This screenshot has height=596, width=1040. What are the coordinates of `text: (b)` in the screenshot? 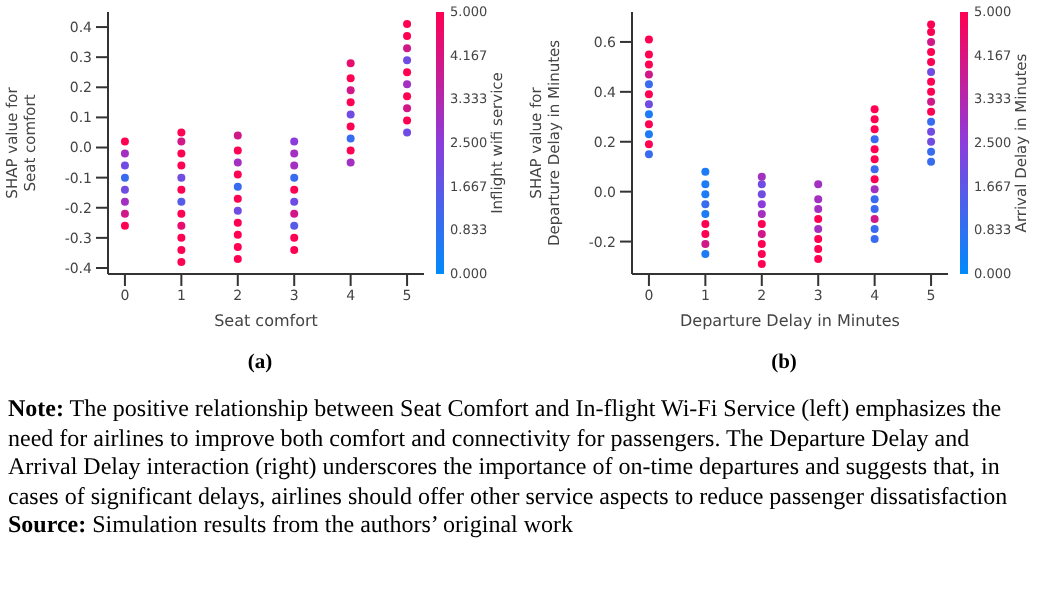 It's located at (784, 363).